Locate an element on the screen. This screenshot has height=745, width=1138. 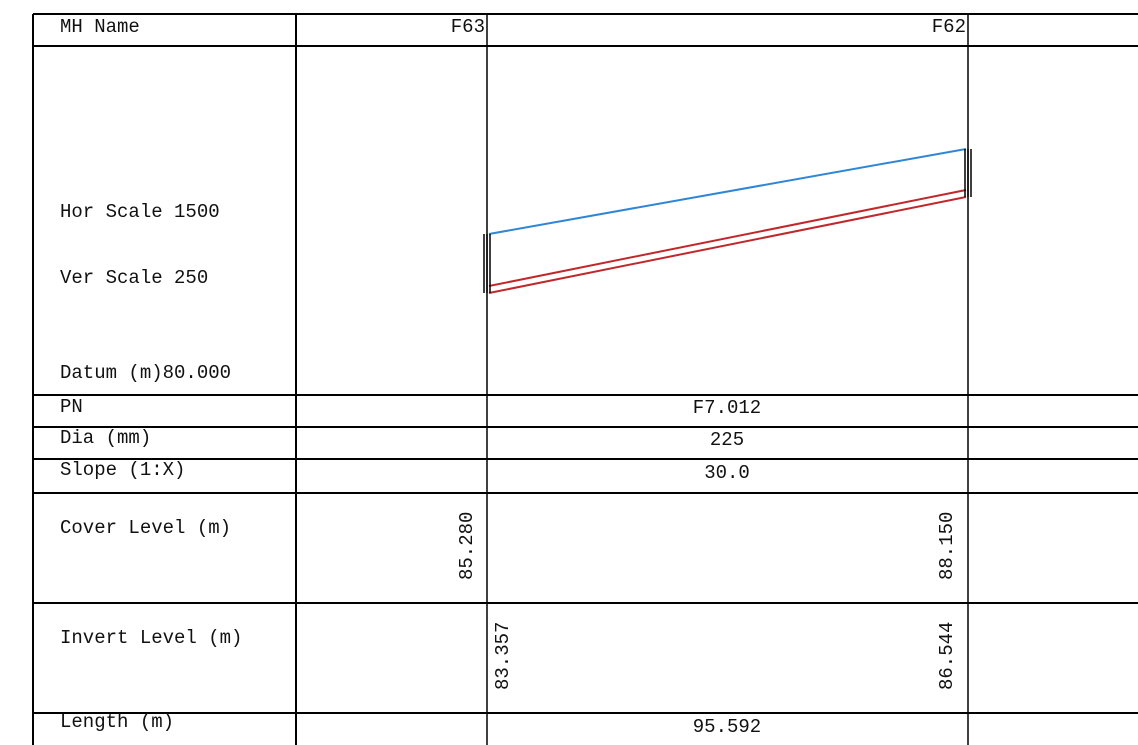
invert-level-label: Invert Level (m) is located at coordinates (151, 638).